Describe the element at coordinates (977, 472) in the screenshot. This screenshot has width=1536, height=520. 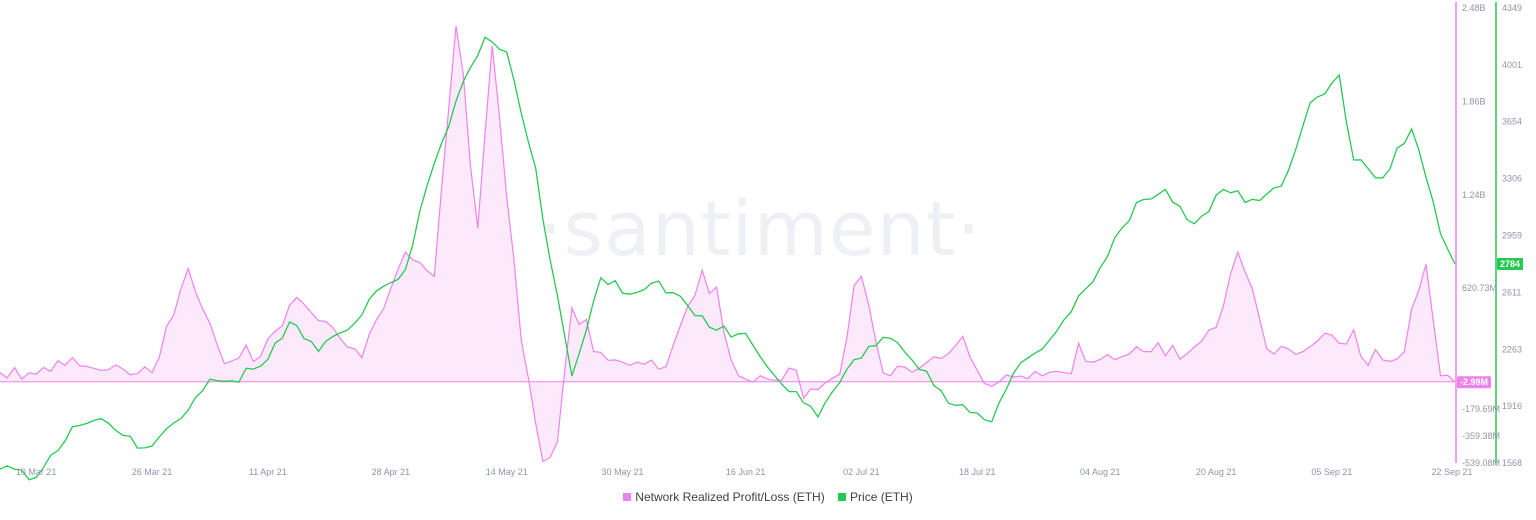
I see `x-tick-label: 18 Jul 21` at that location.